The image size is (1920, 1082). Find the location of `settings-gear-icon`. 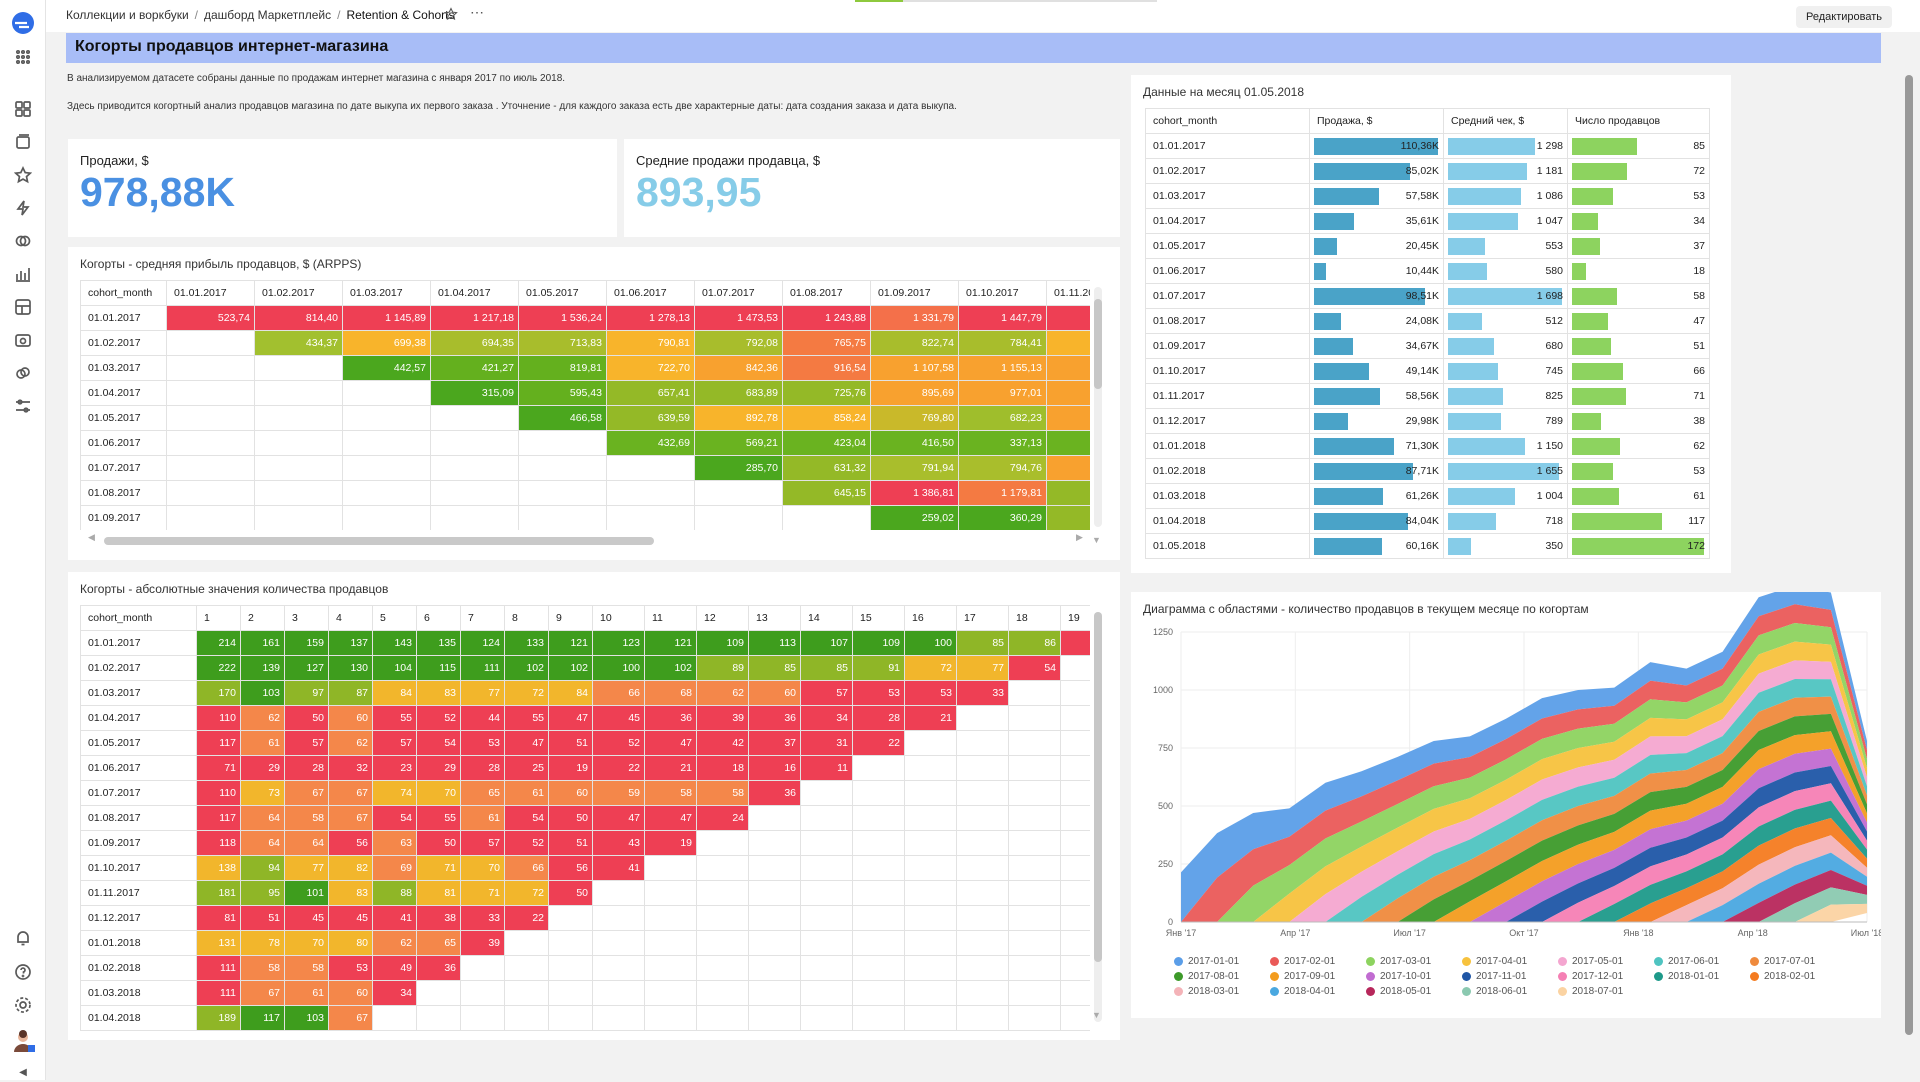

settings-gear-icon is located at coordinates (23, 1005).